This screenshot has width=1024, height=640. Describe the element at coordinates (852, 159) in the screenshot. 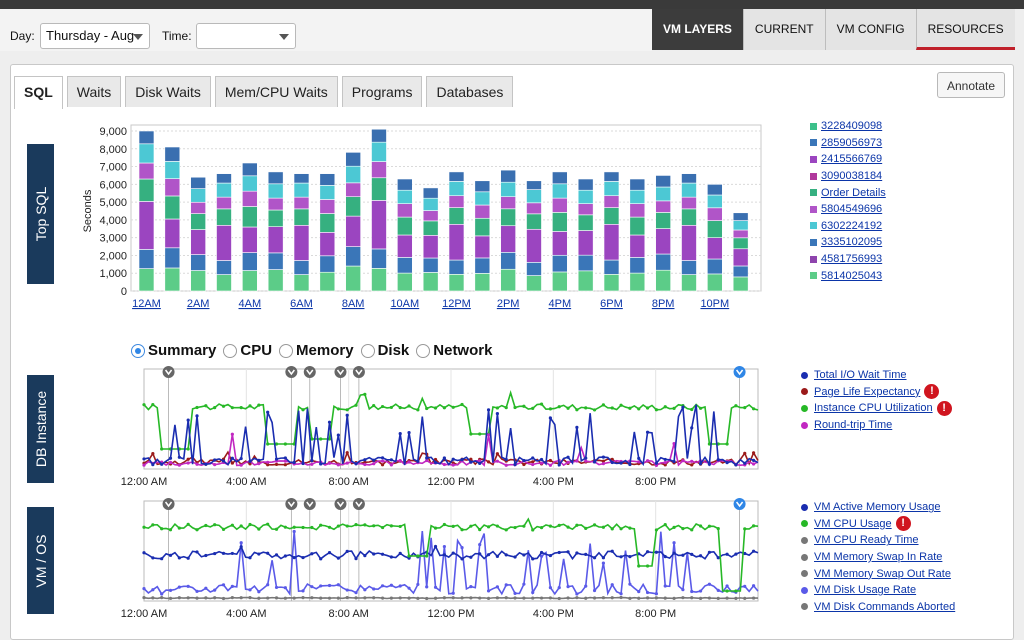

I see `legend-link: 2415566769` at that location.